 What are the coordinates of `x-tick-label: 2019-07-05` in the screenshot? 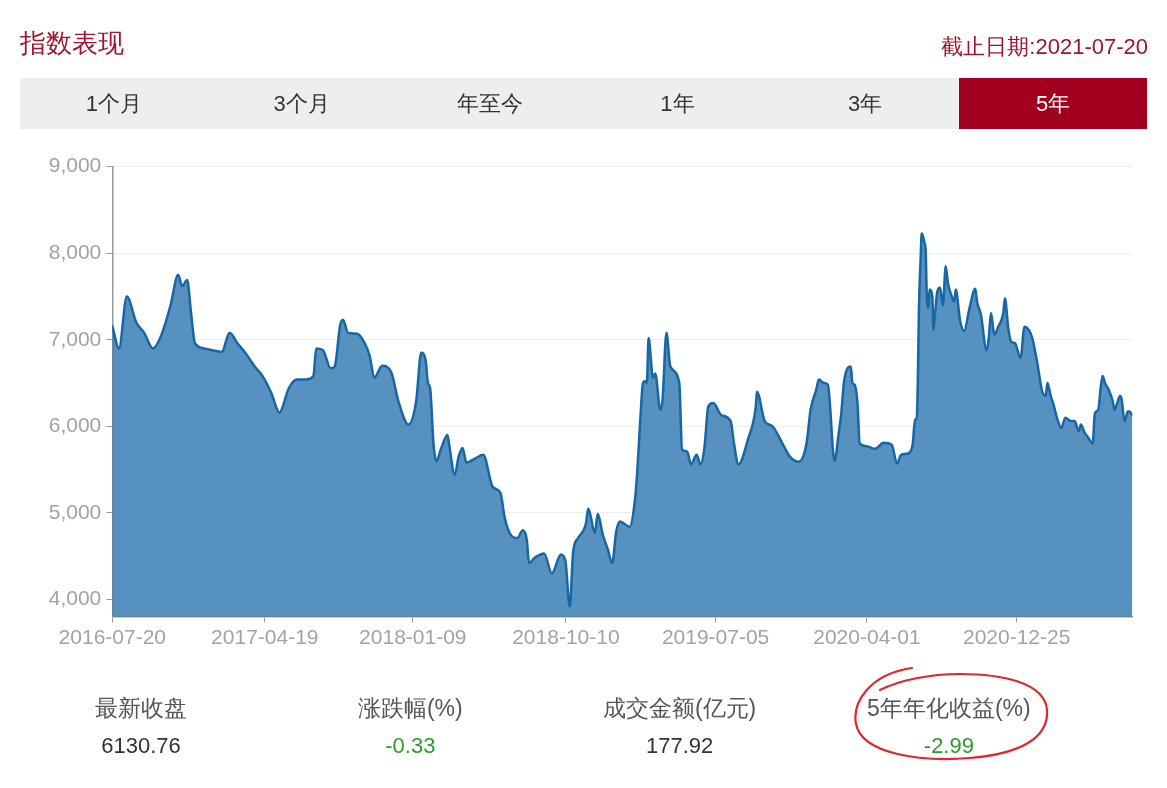 It's located at (715, 637).